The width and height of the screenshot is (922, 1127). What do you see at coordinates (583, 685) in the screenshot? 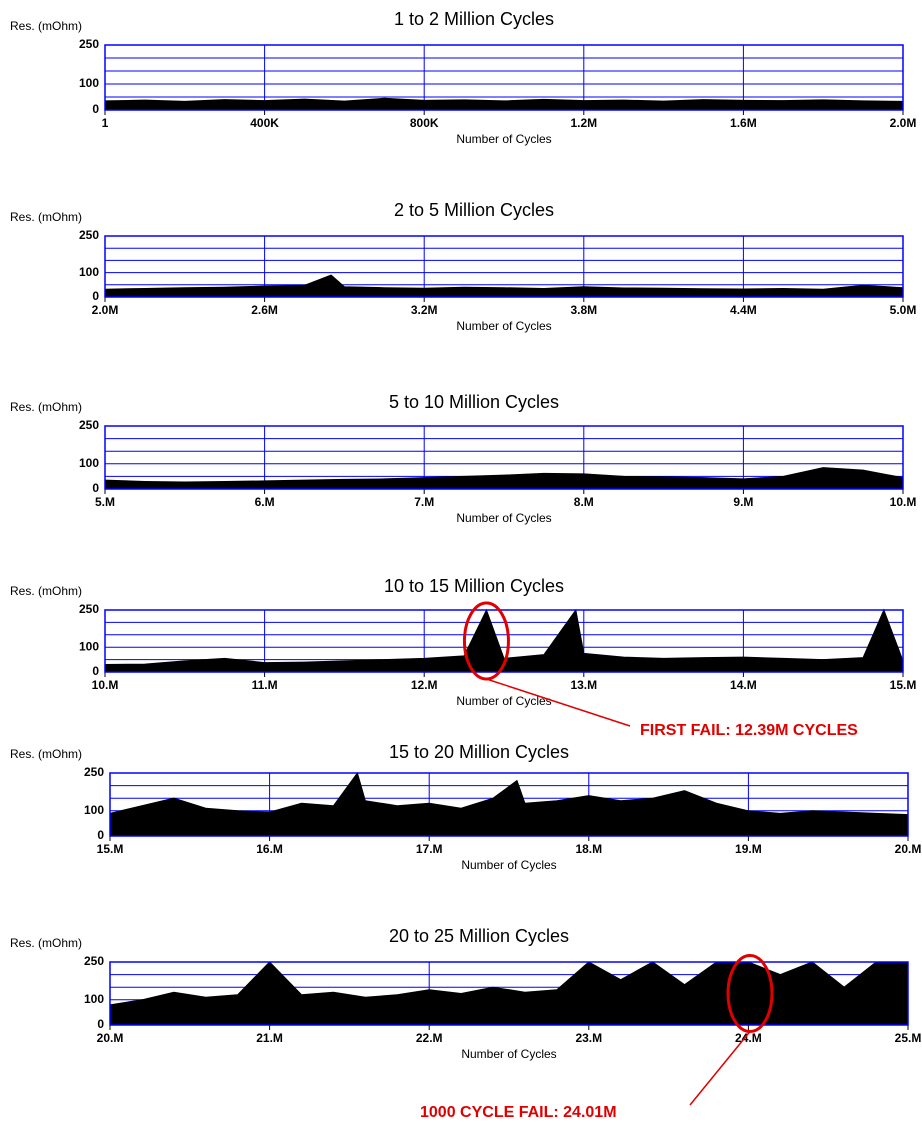
I see `x-tick-label: 13.M` at bounding box center [583, 685].